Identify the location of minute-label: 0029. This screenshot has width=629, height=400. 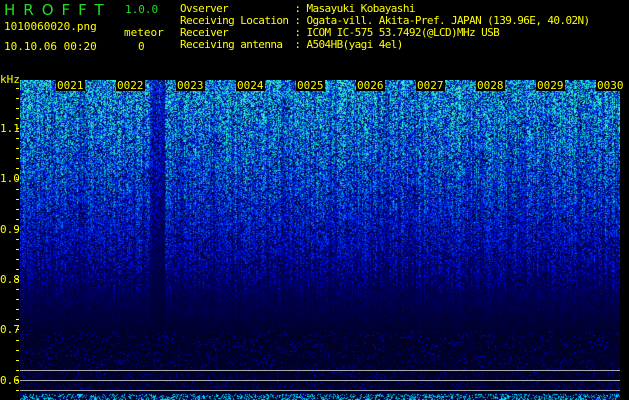
(550, 85).